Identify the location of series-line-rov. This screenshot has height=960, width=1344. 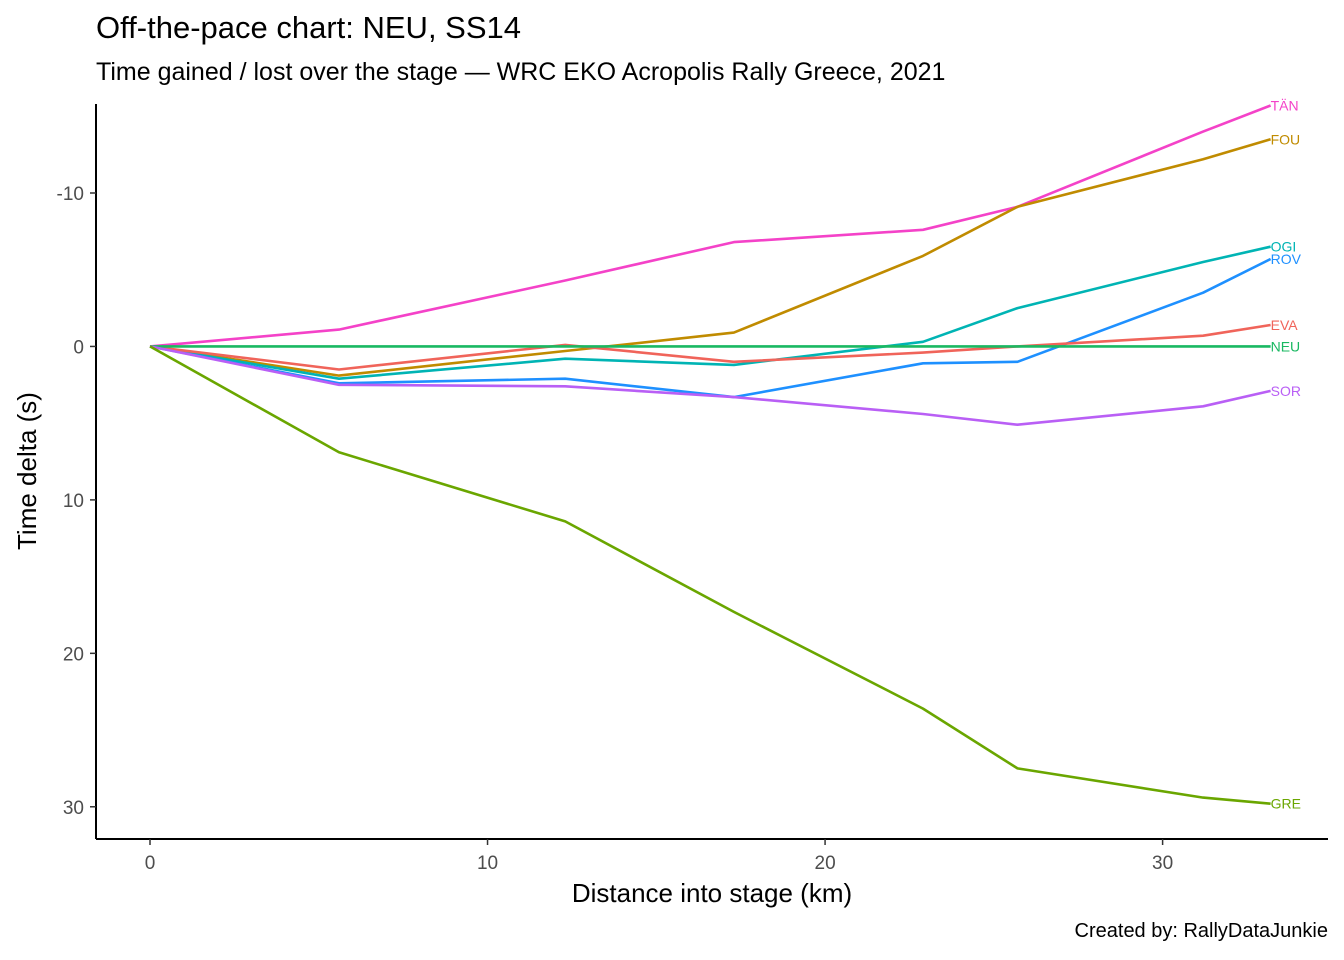
(710, 328).